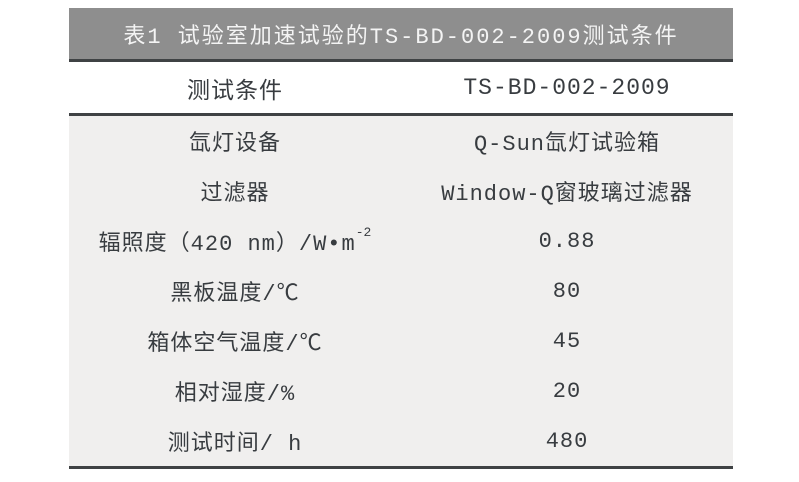 The height and width of the screenshot is (482, 799). I want to click on table-row: 氙灯设备 Q-Sun氙灯试验箱, so click(401, 141).